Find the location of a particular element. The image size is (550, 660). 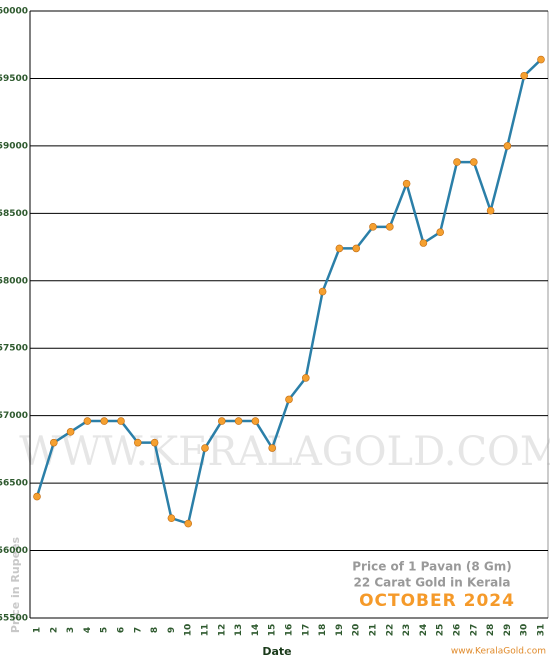

x-tick-label: 16 is located at coordinates (290, 630).